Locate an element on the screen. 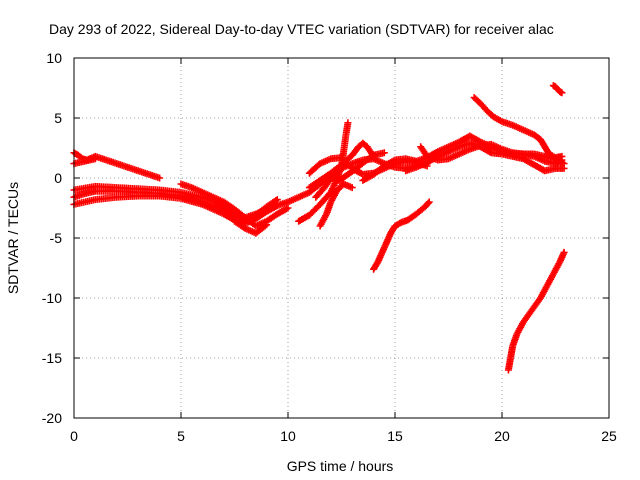 This screenshot has width=640, height=480. y-tick-label: 5 is located at coordinates (58, 118).